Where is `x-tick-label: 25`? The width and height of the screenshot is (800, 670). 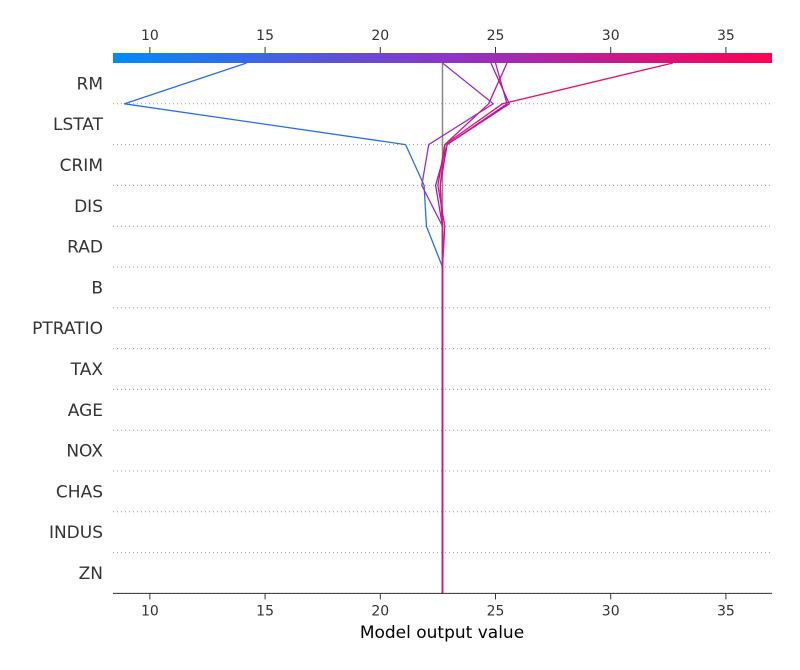 x-tick-label: 25 is located at coordinates (496, 611).